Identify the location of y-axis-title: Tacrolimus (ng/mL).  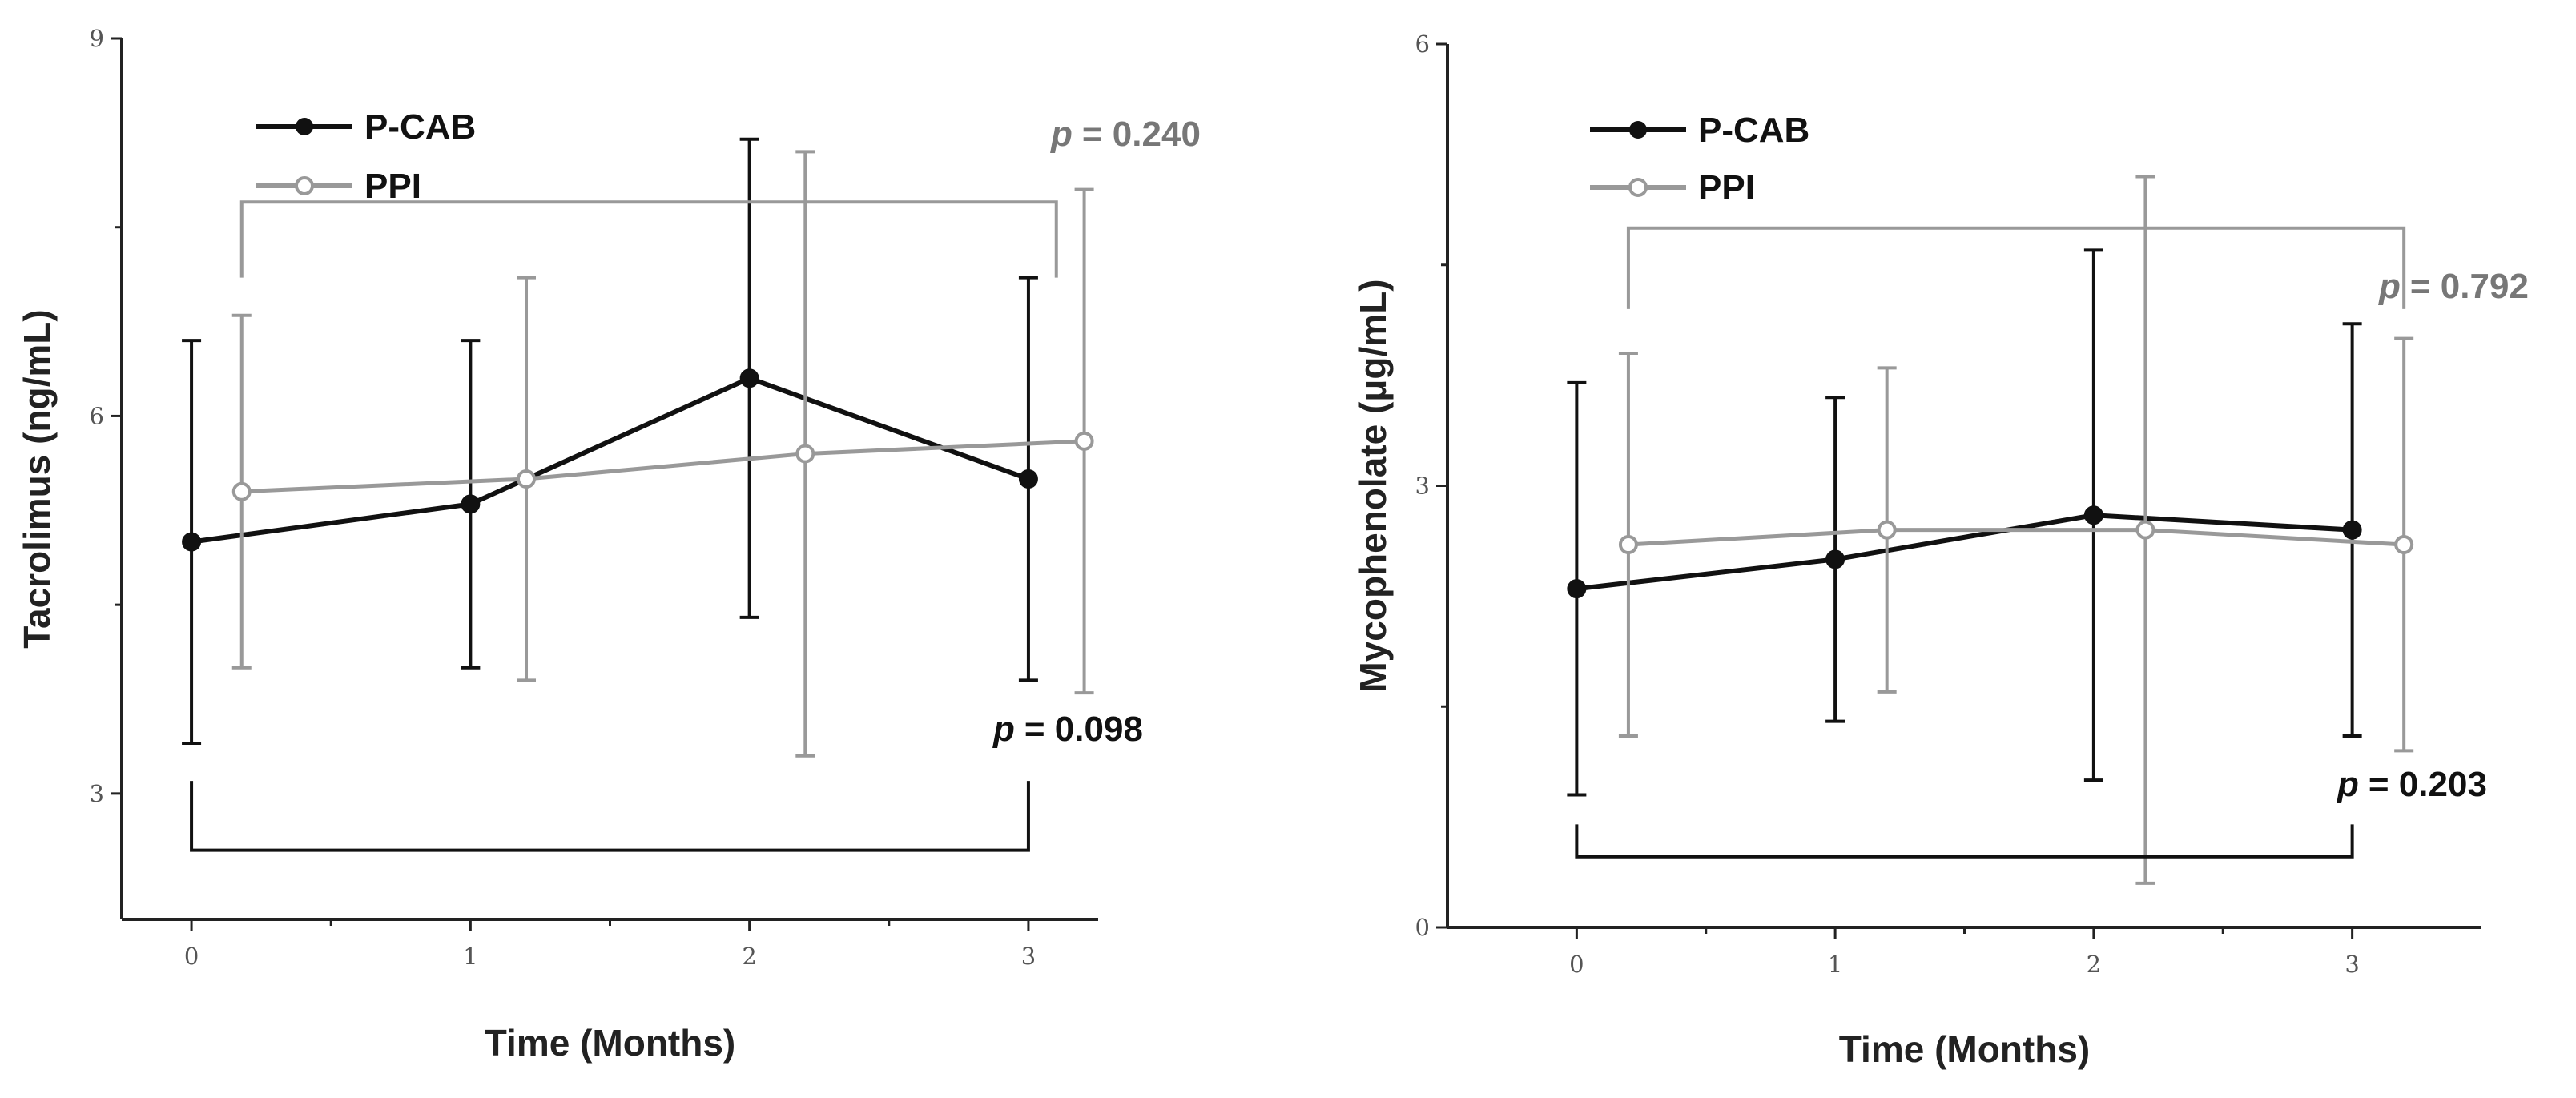
(37, 478).